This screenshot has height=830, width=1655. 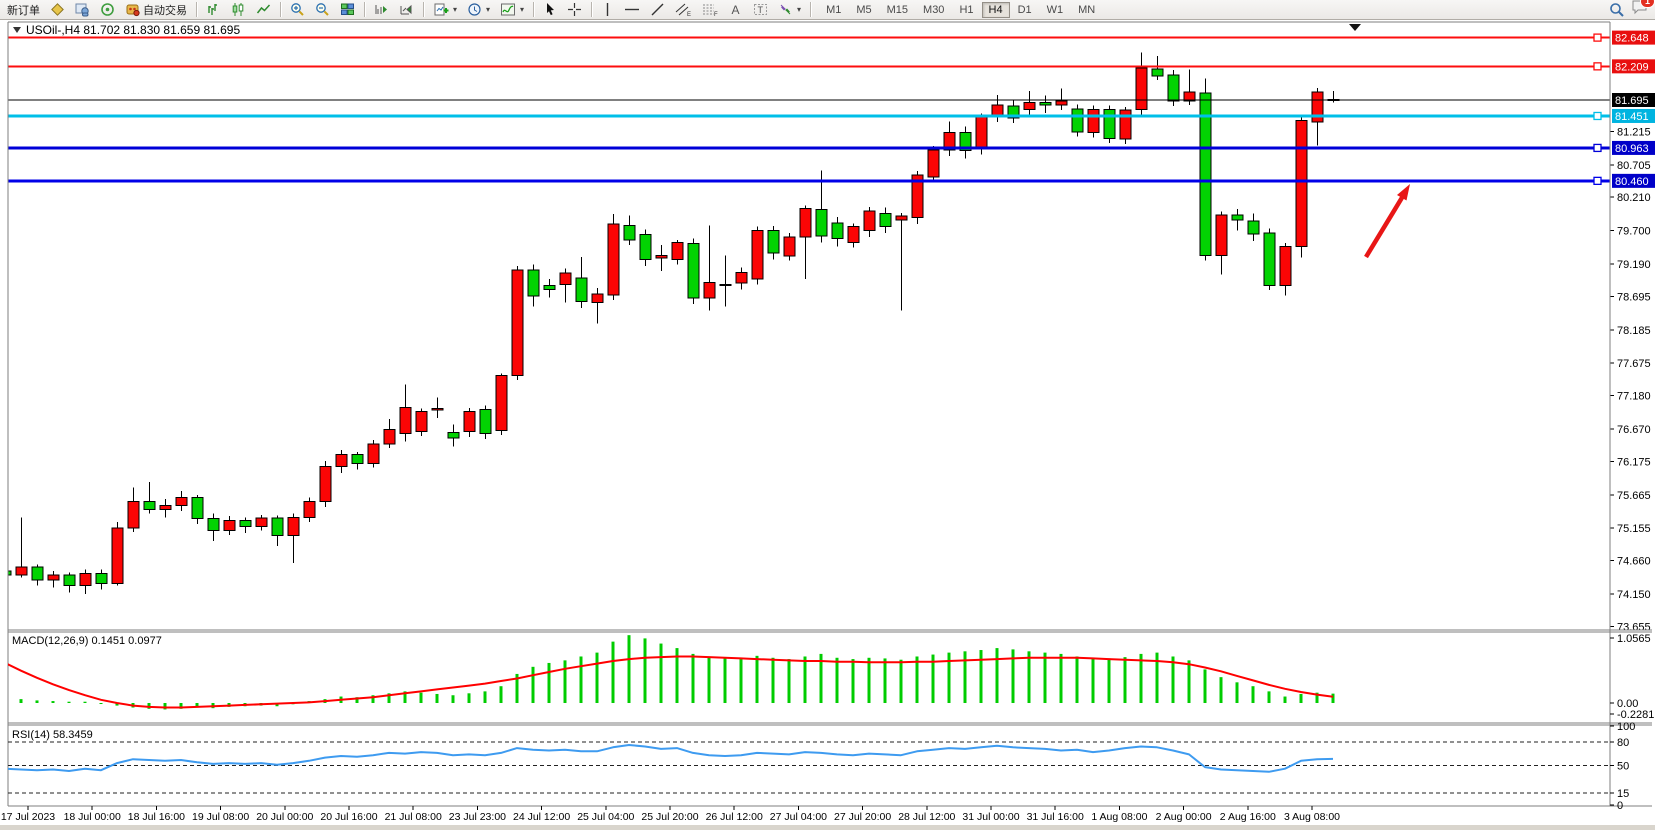 What do you see at coordinates (632, 10) in the screenshot?
I see `horizontal-line-tool-button` at bounding box center [632, 10].